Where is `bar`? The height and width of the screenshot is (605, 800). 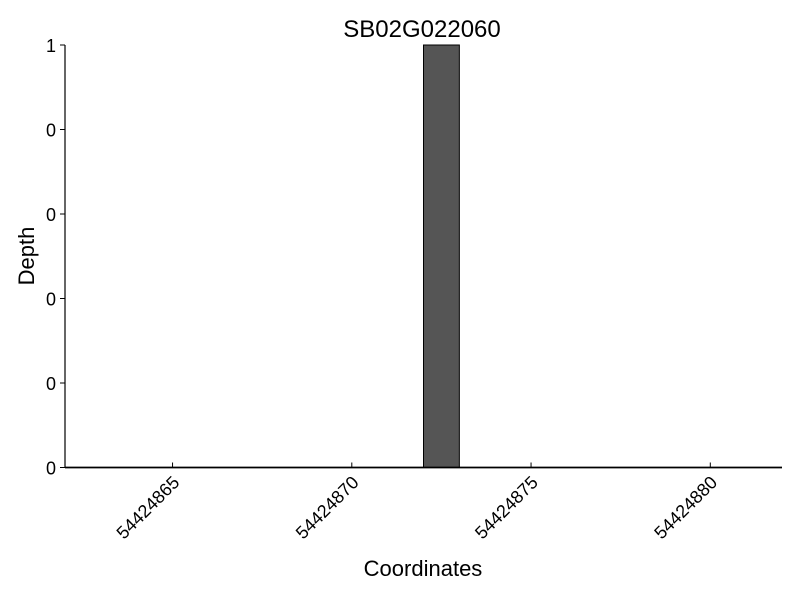
bar is located at coordinates (441, 256).